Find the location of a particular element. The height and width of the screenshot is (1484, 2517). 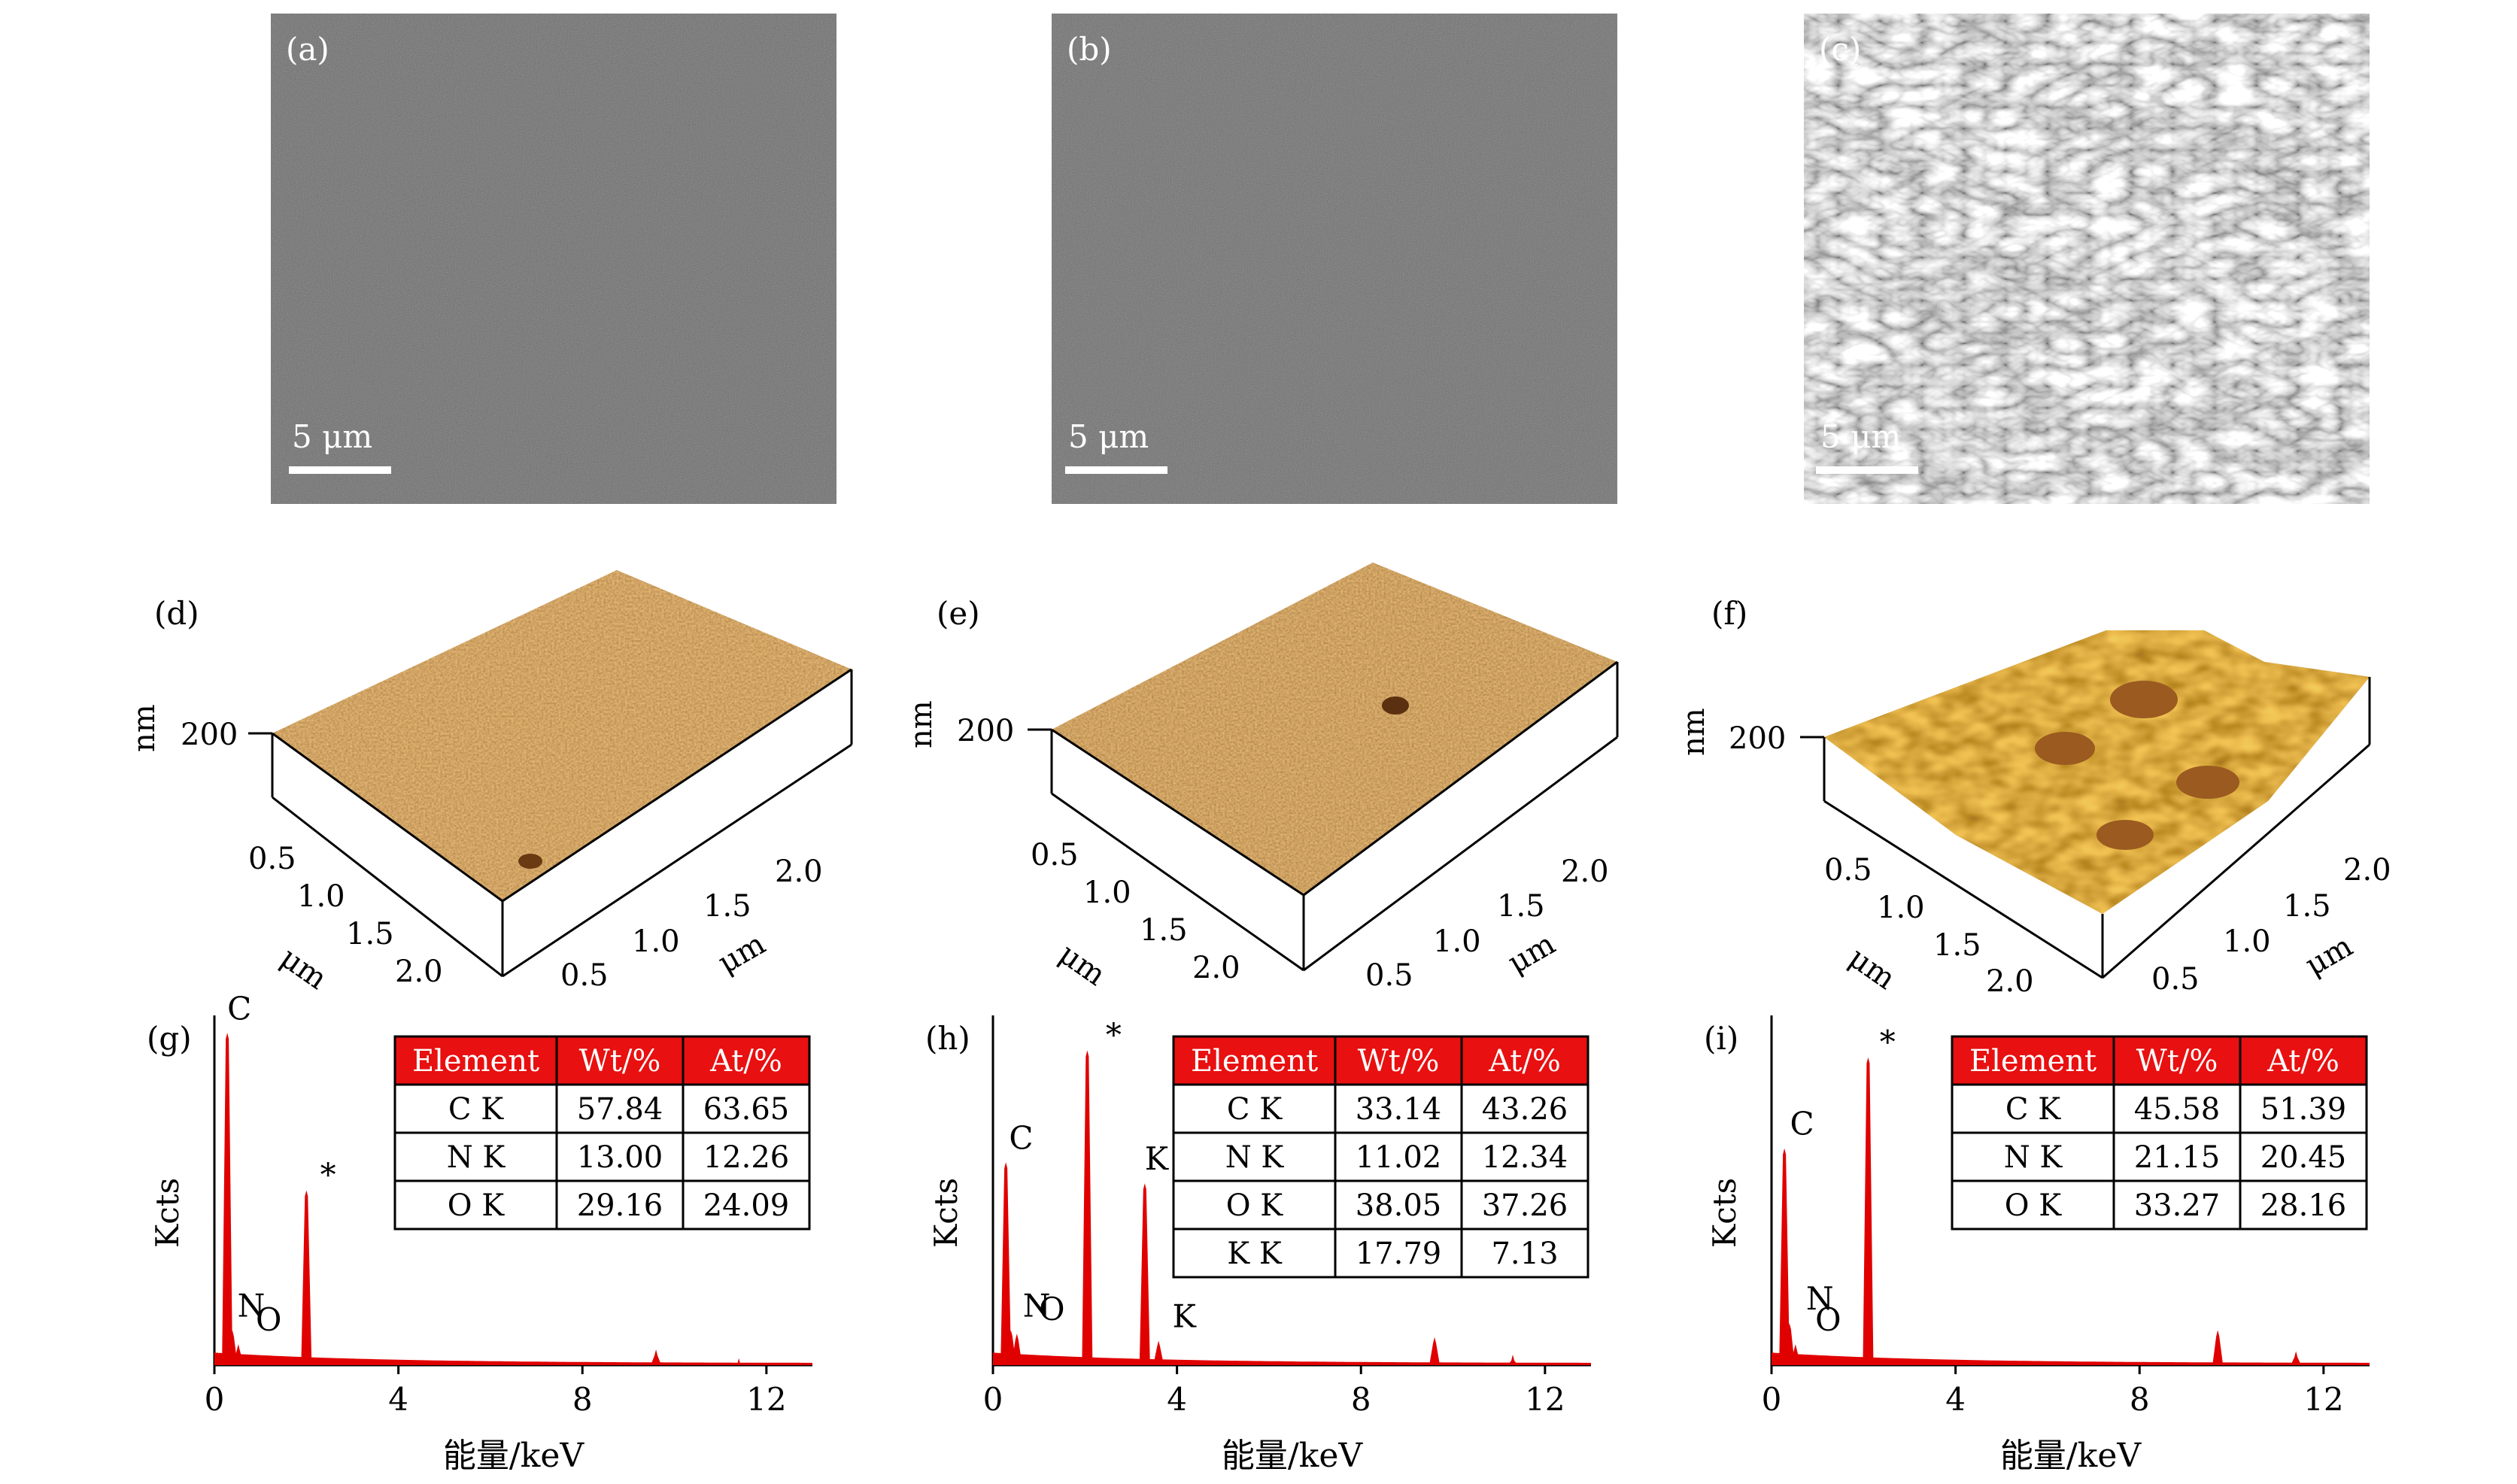

table-cell-h-0-1: 33.14 is located at coordinates (1399, 1109).